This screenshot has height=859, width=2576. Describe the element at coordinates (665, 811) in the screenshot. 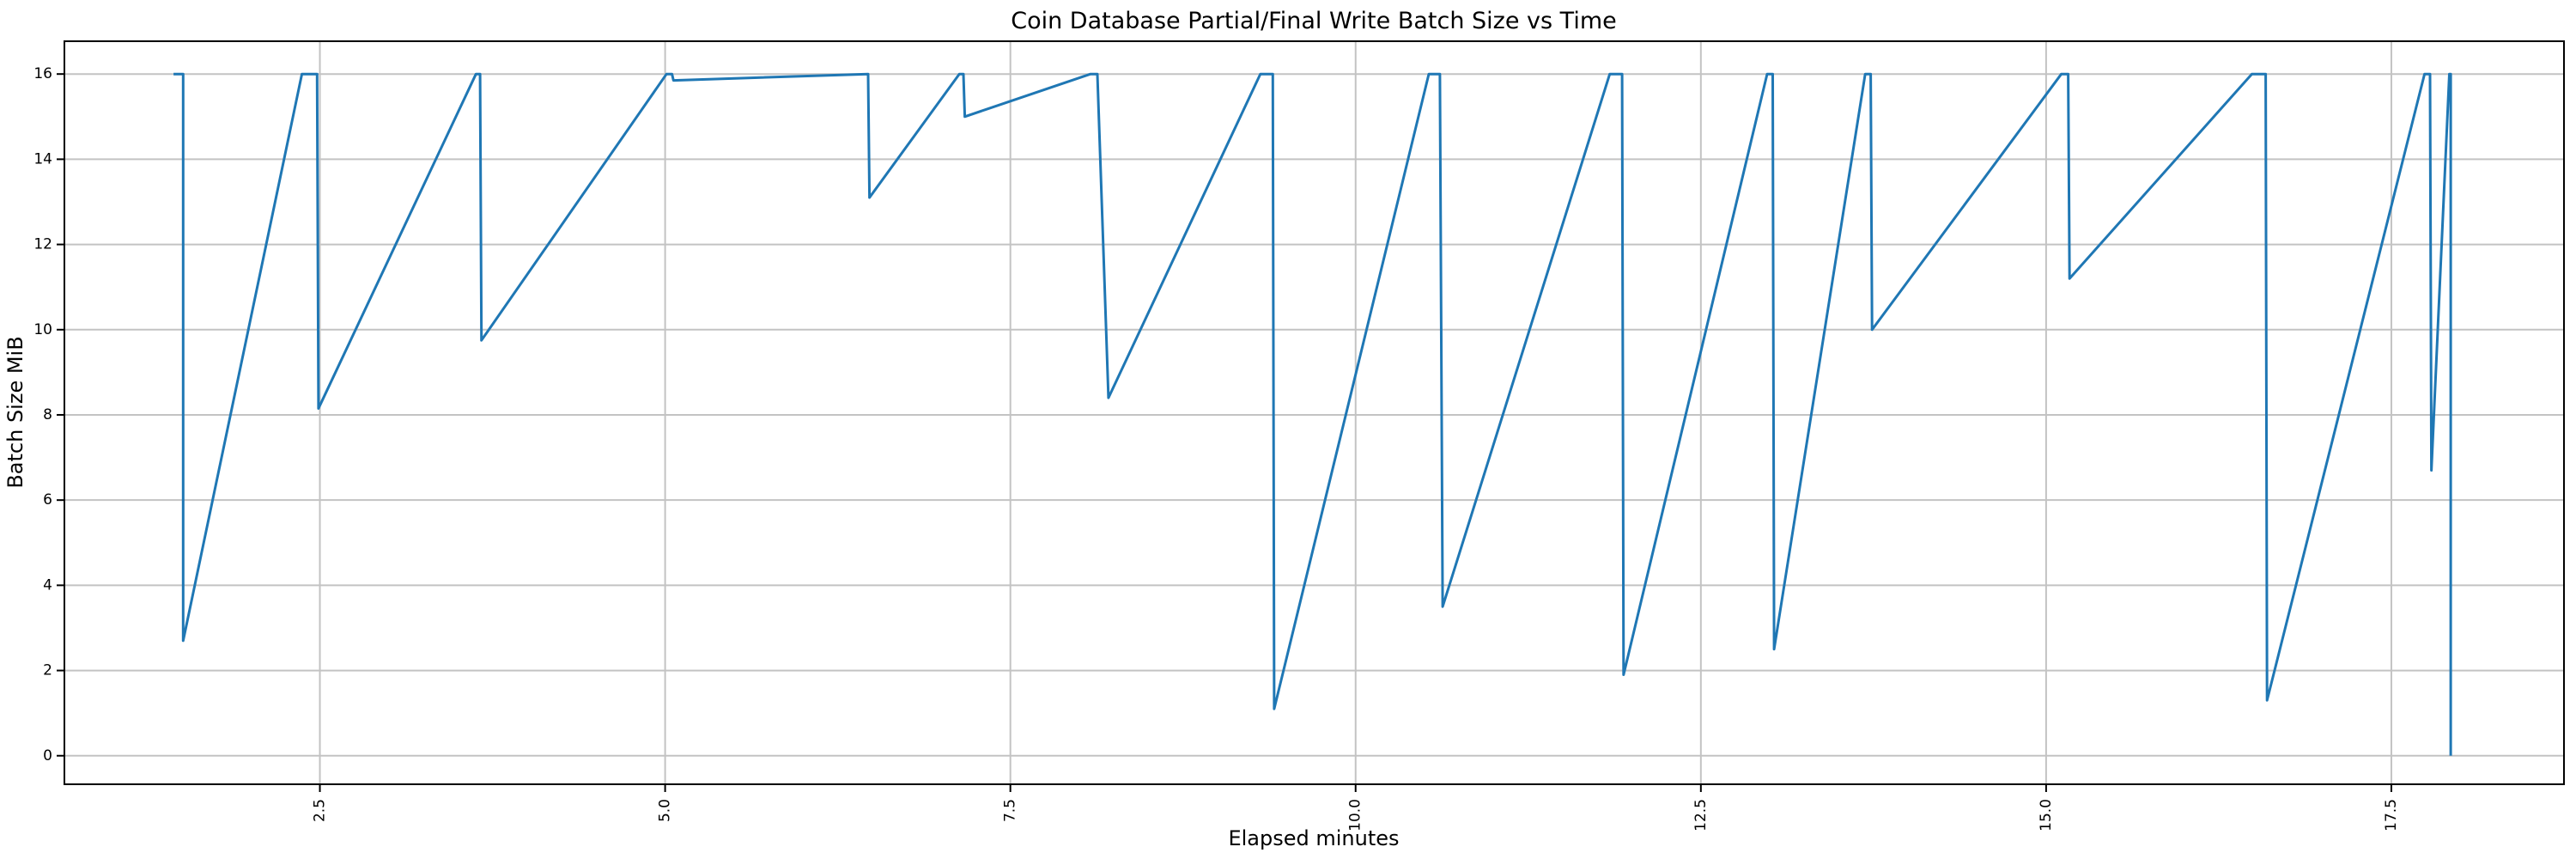

I see `x-tick-label: 5.0` at that location.